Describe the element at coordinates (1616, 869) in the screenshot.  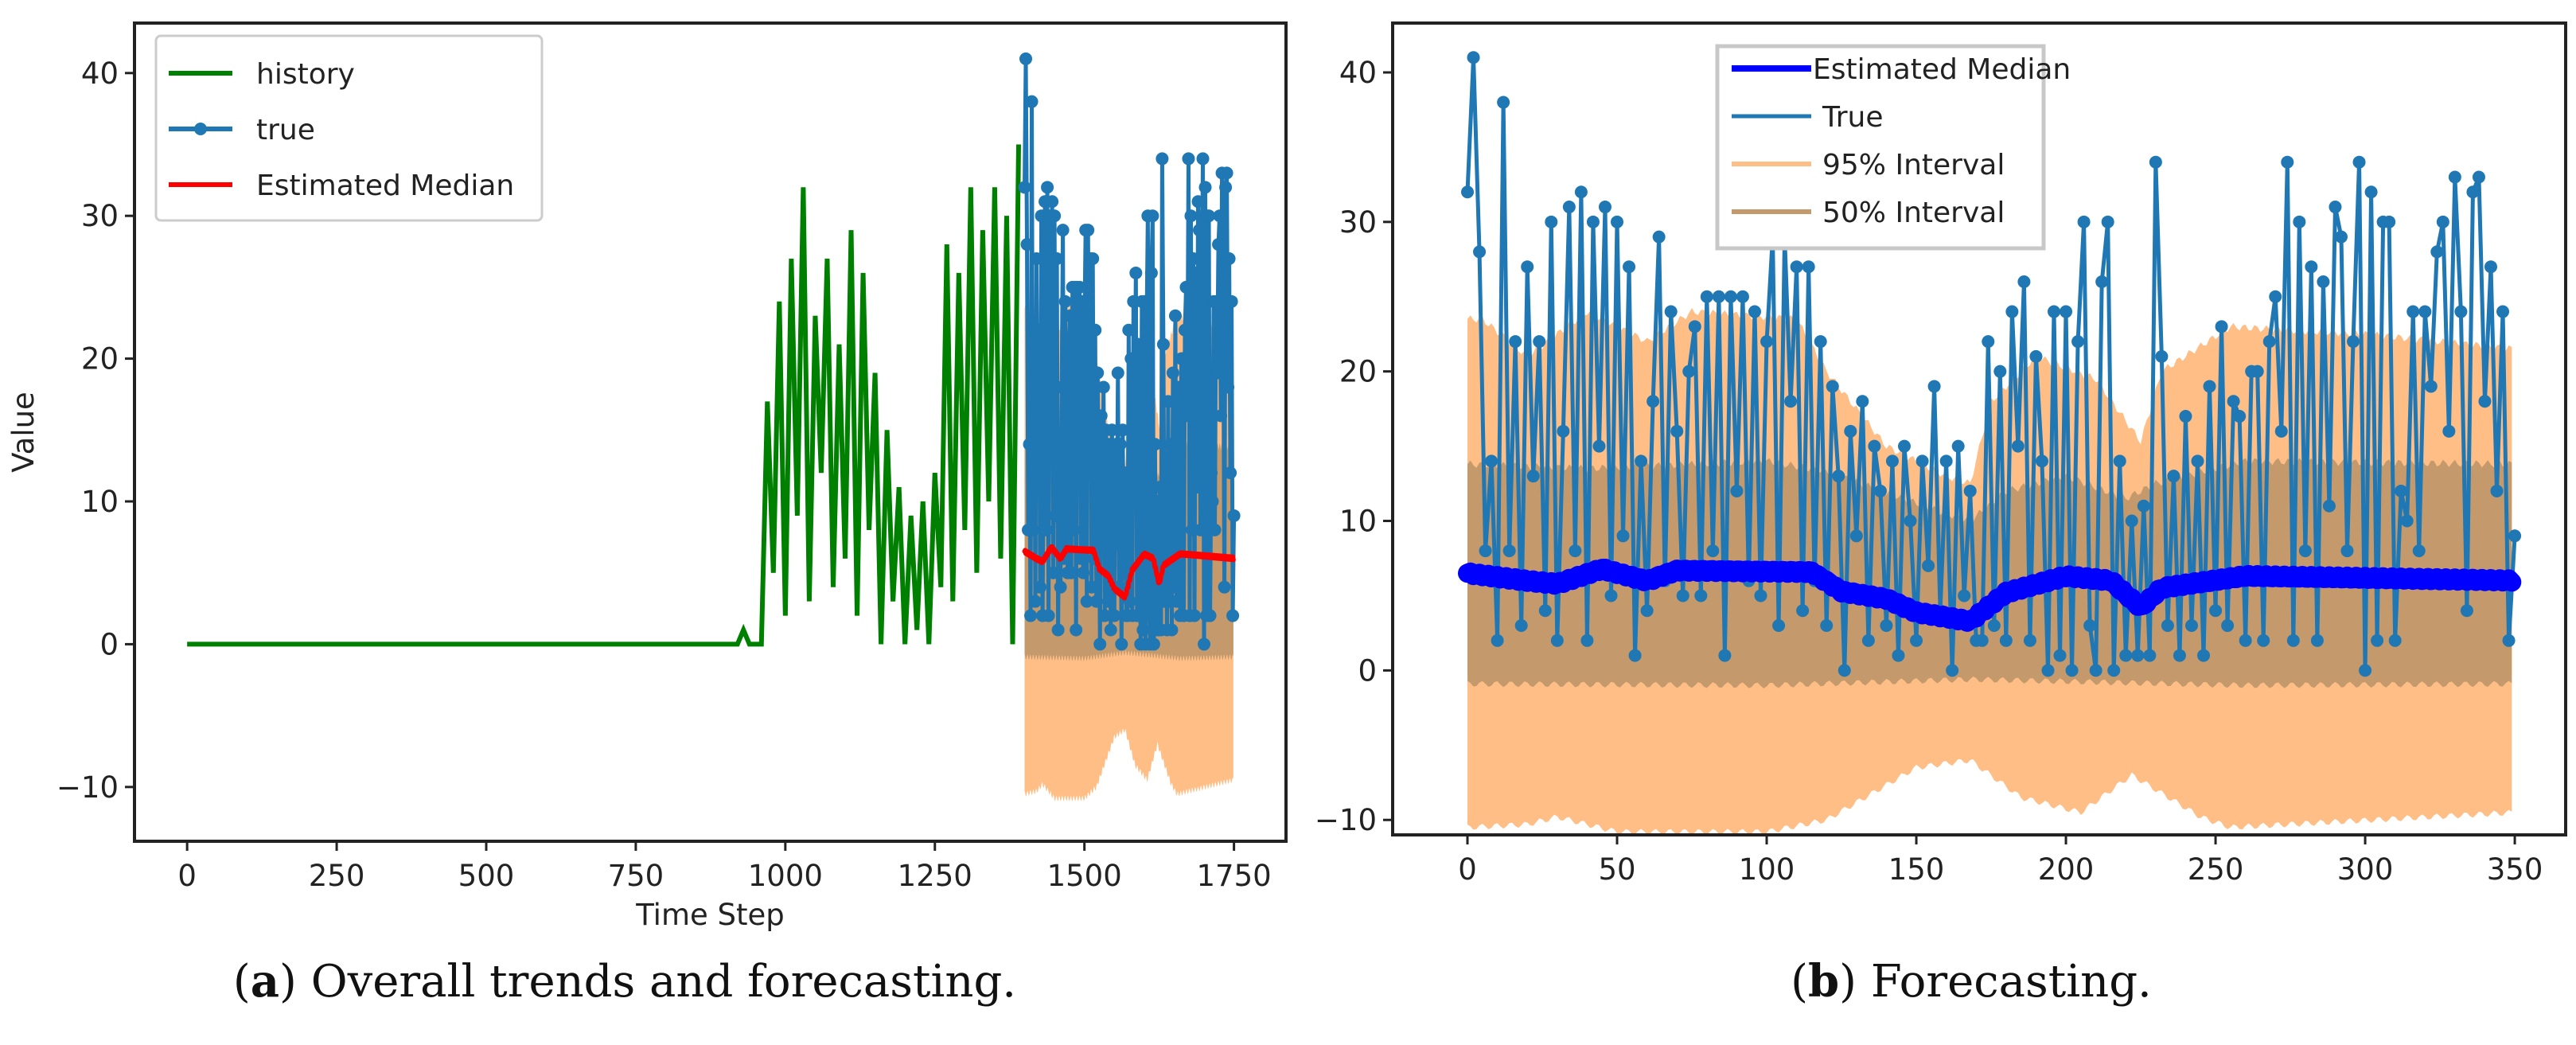
I see `x-tick-label: 50` at that location.